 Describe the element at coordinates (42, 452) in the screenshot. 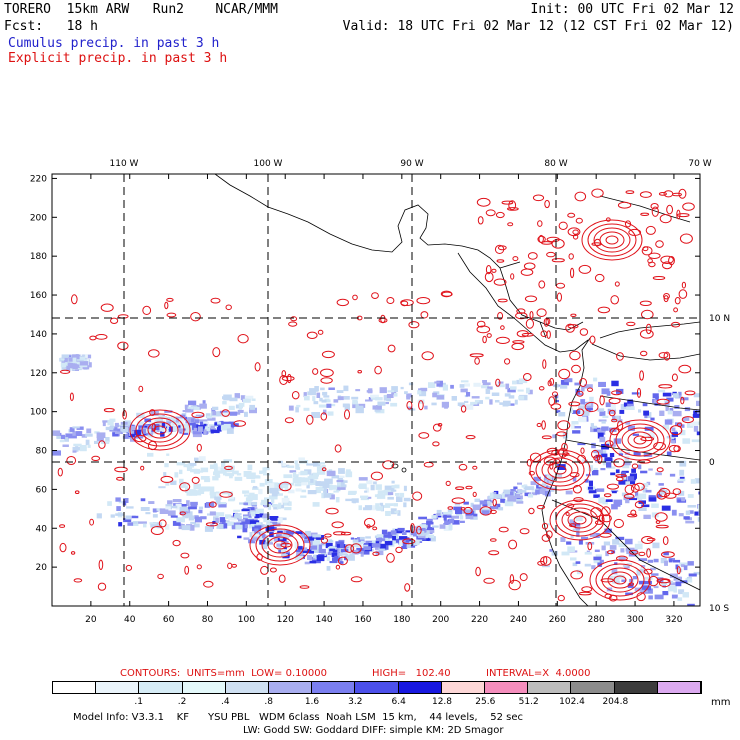

I see `y-tick-label: 80` at that location.